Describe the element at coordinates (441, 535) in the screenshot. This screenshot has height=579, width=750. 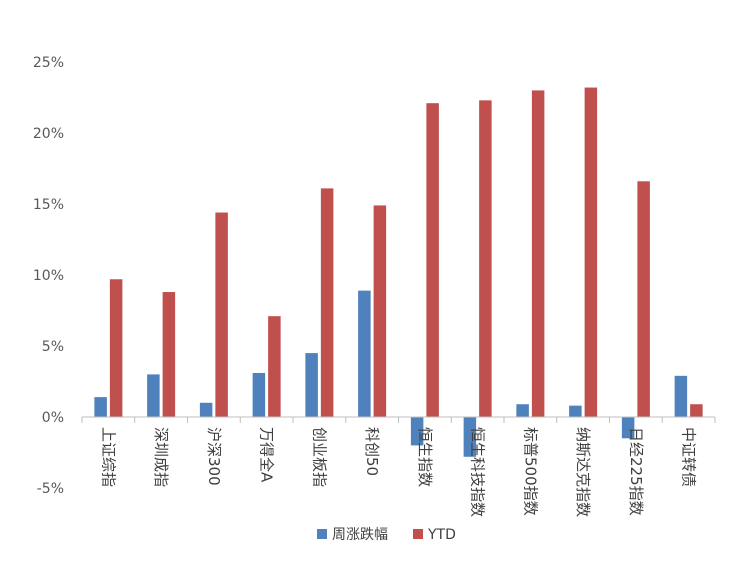
I see `legend-label: YTD` at that location.